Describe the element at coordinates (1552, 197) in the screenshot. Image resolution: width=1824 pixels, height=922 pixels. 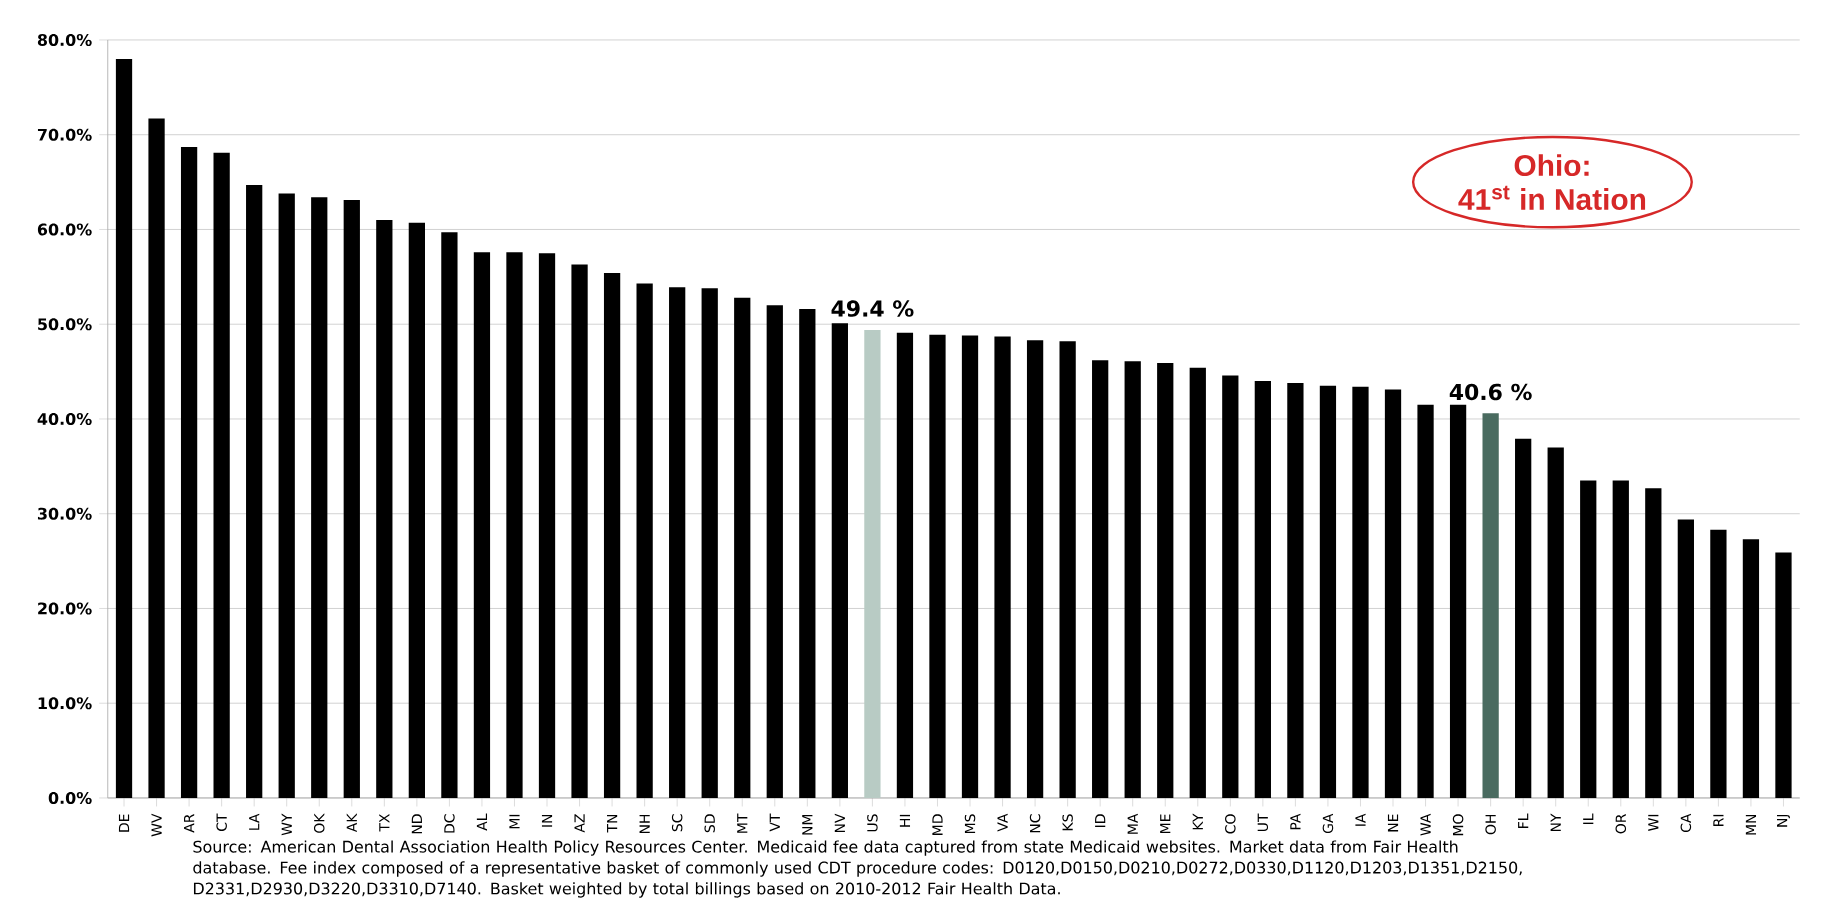
I see `annotation: 41$^{st}$ in Nation` at that location.